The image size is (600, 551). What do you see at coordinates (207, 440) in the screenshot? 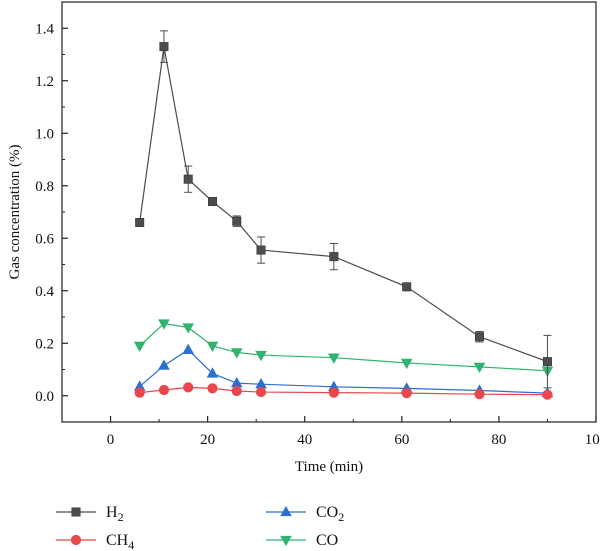
I see `x-tick-label: 20` at bounding box center [207, 440].